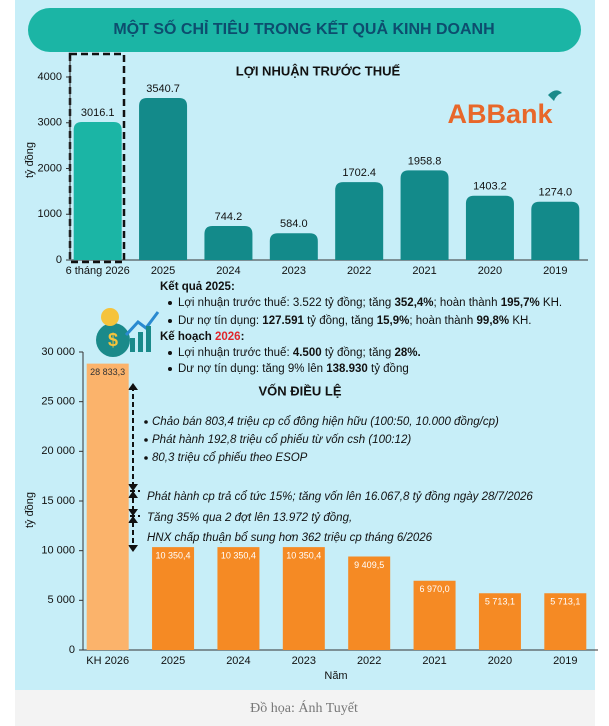 Image resolution: width=609 pixels, height=726 pixels. What do you see at coordinates (230, 458) in the screenshot?
I see `annotation: 80,3 triệu cổ phiếu theo ESOP` at bounding box center [230, 458].